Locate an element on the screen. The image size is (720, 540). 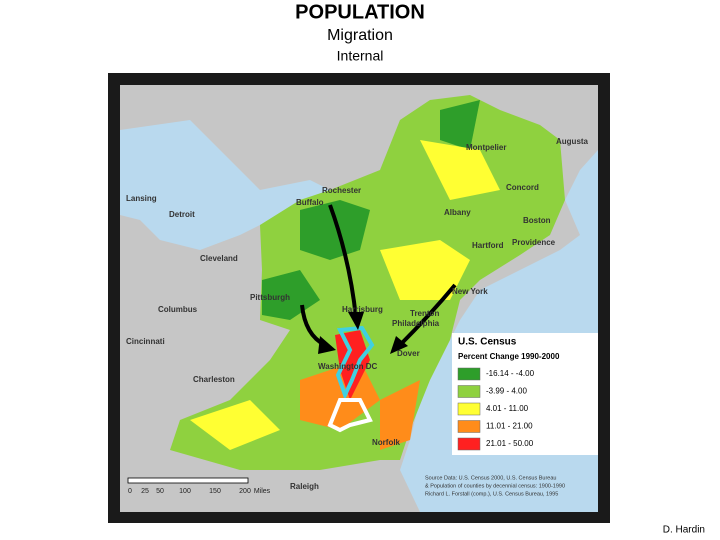
city-label: Columbus is located at coordinates (178, 309).